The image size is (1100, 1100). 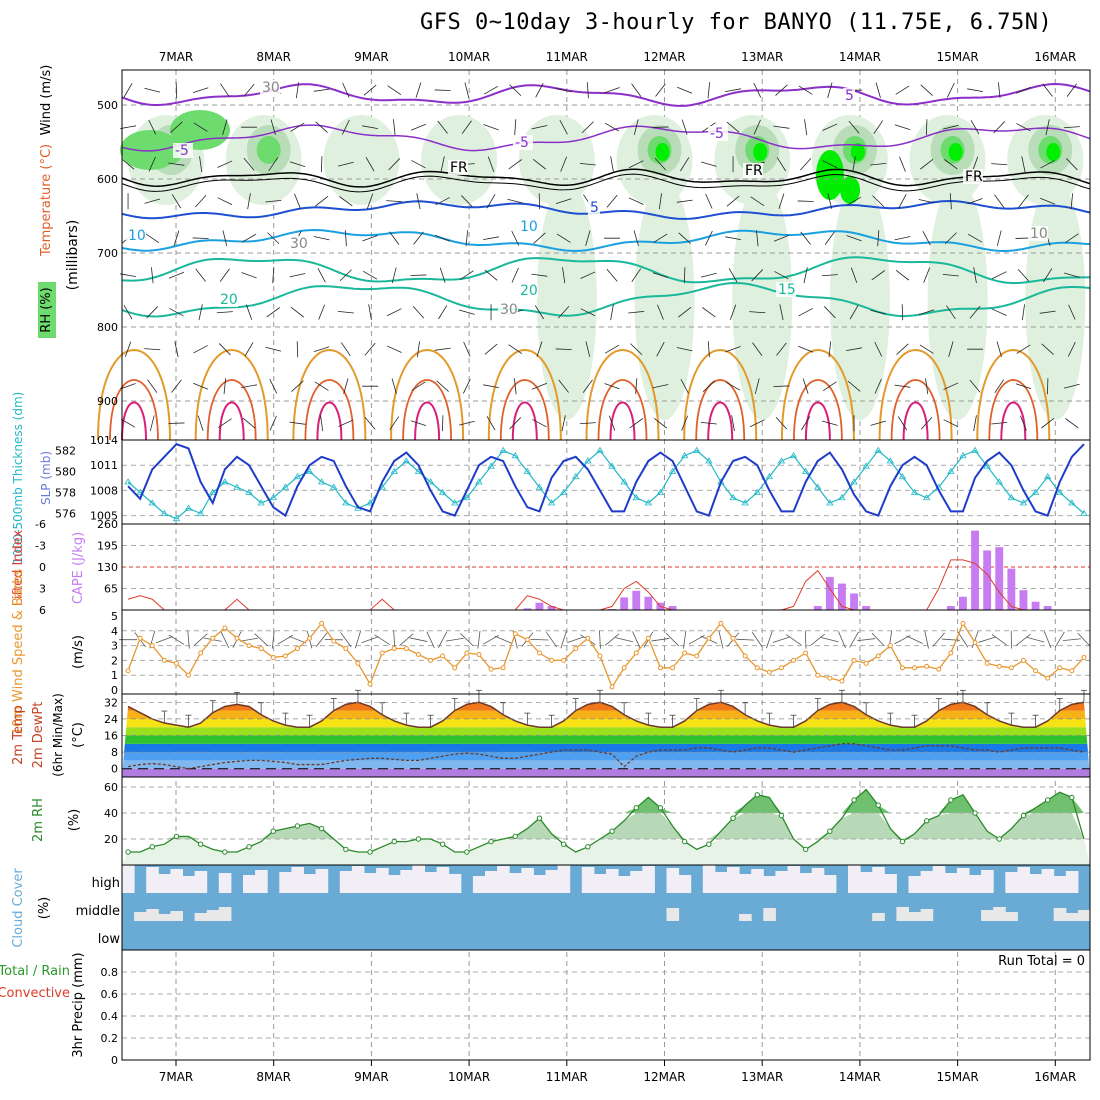 What do you see at coordinates (38, 735) in the screenshot?
I see `dewpoint-ylabel: 2m DewPt` at bounding box center [38, 735].